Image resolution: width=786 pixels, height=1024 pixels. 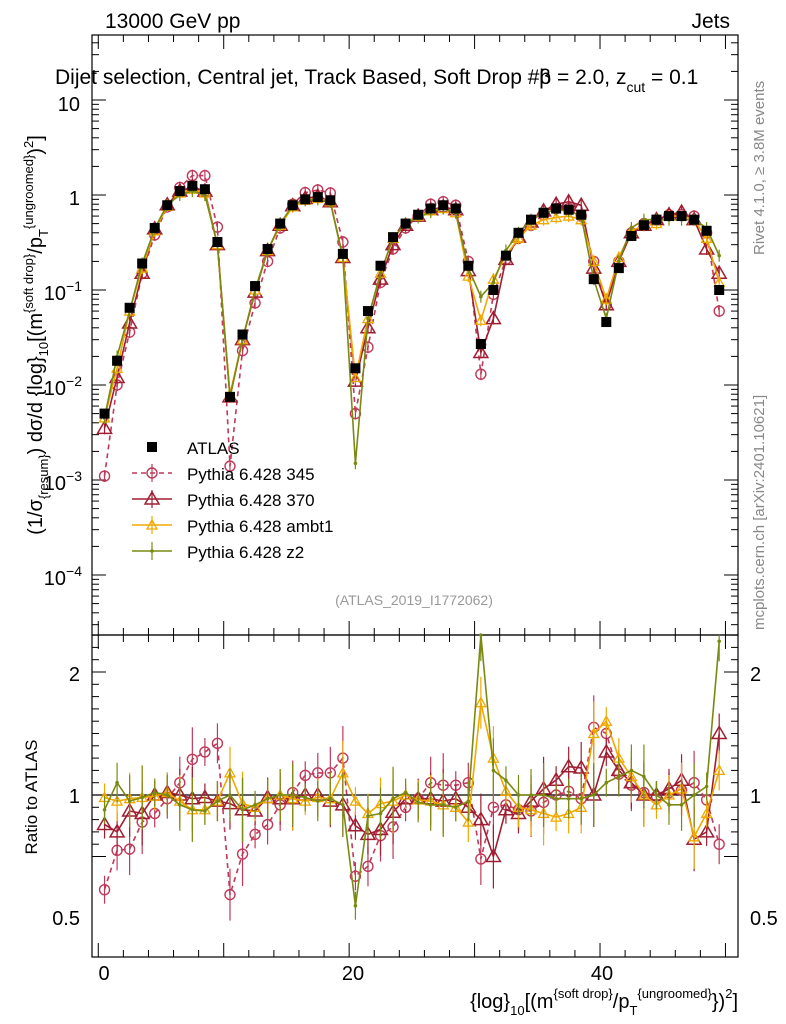 I want to click on legend-entry-pythia-6-428-345: Pythia 6.428 345, so click(x=223, y=474).